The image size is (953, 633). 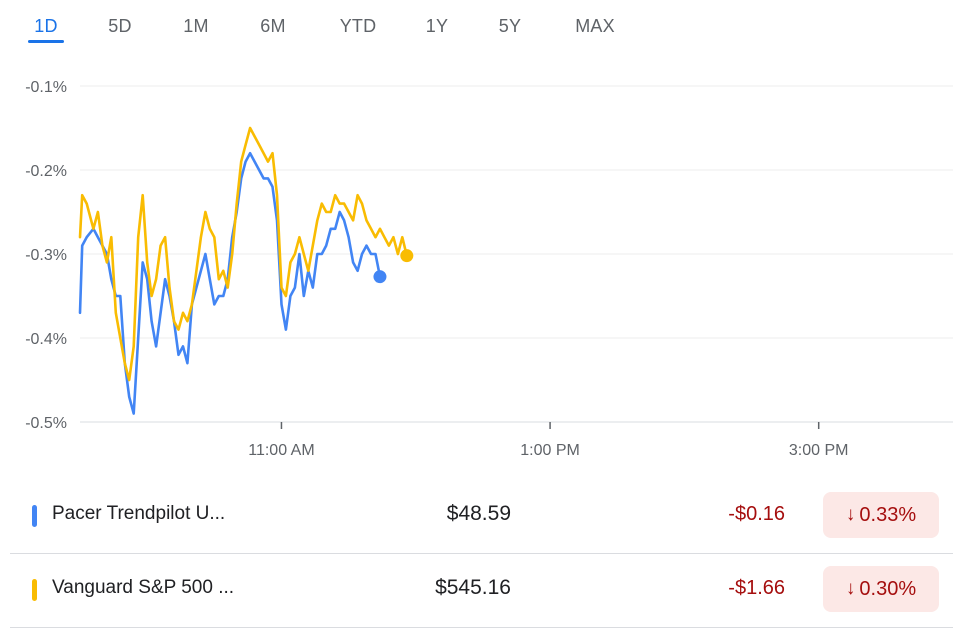 What do you see at coordinates (478, 513) in the screenshot?
I see `fund-price: $48.59` at bounding box center [478, 513].